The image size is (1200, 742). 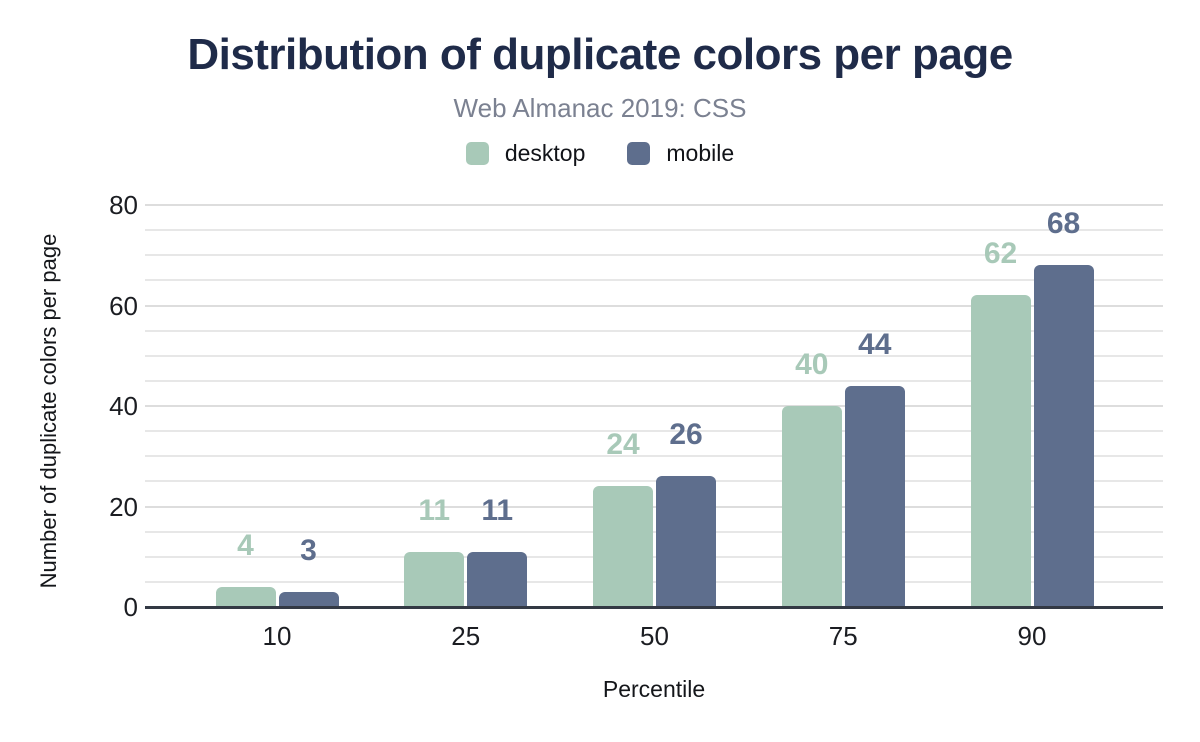 I want to click on bar-group: 11 11 25, so click(x=466, y=428).